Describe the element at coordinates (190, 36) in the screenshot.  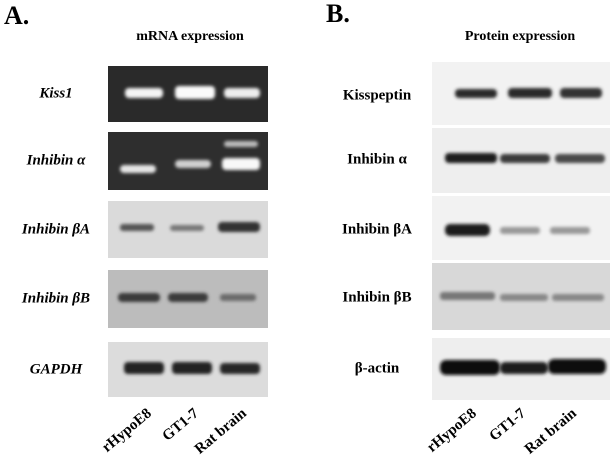
I see `panel-title: mRNA expression` at that location.